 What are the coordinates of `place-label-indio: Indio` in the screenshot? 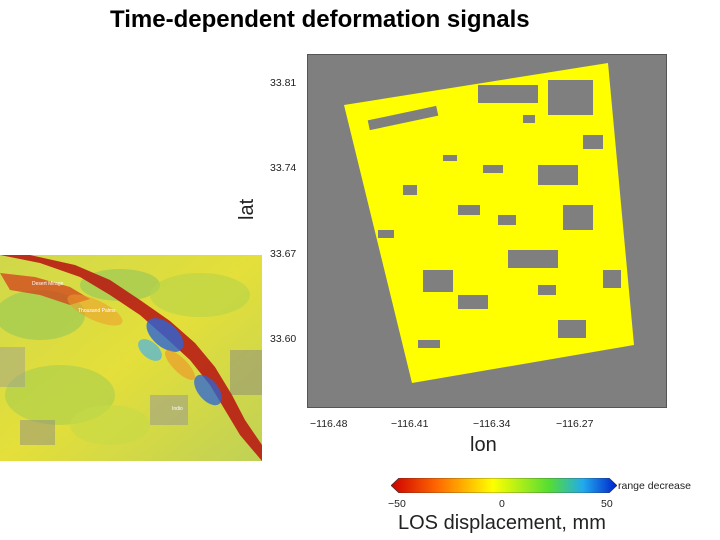 It's located at (177, 409).